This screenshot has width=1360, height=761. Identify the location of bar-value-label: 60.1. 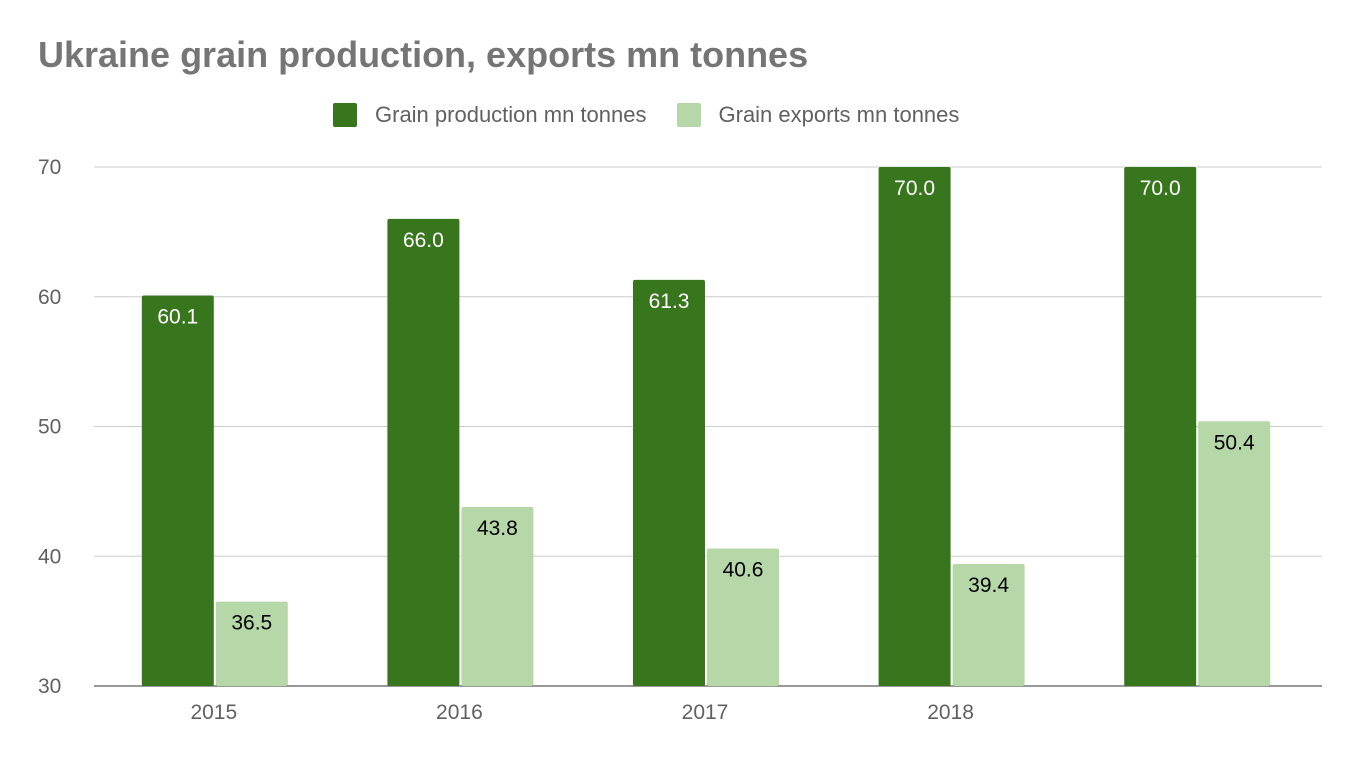
(177, 316).